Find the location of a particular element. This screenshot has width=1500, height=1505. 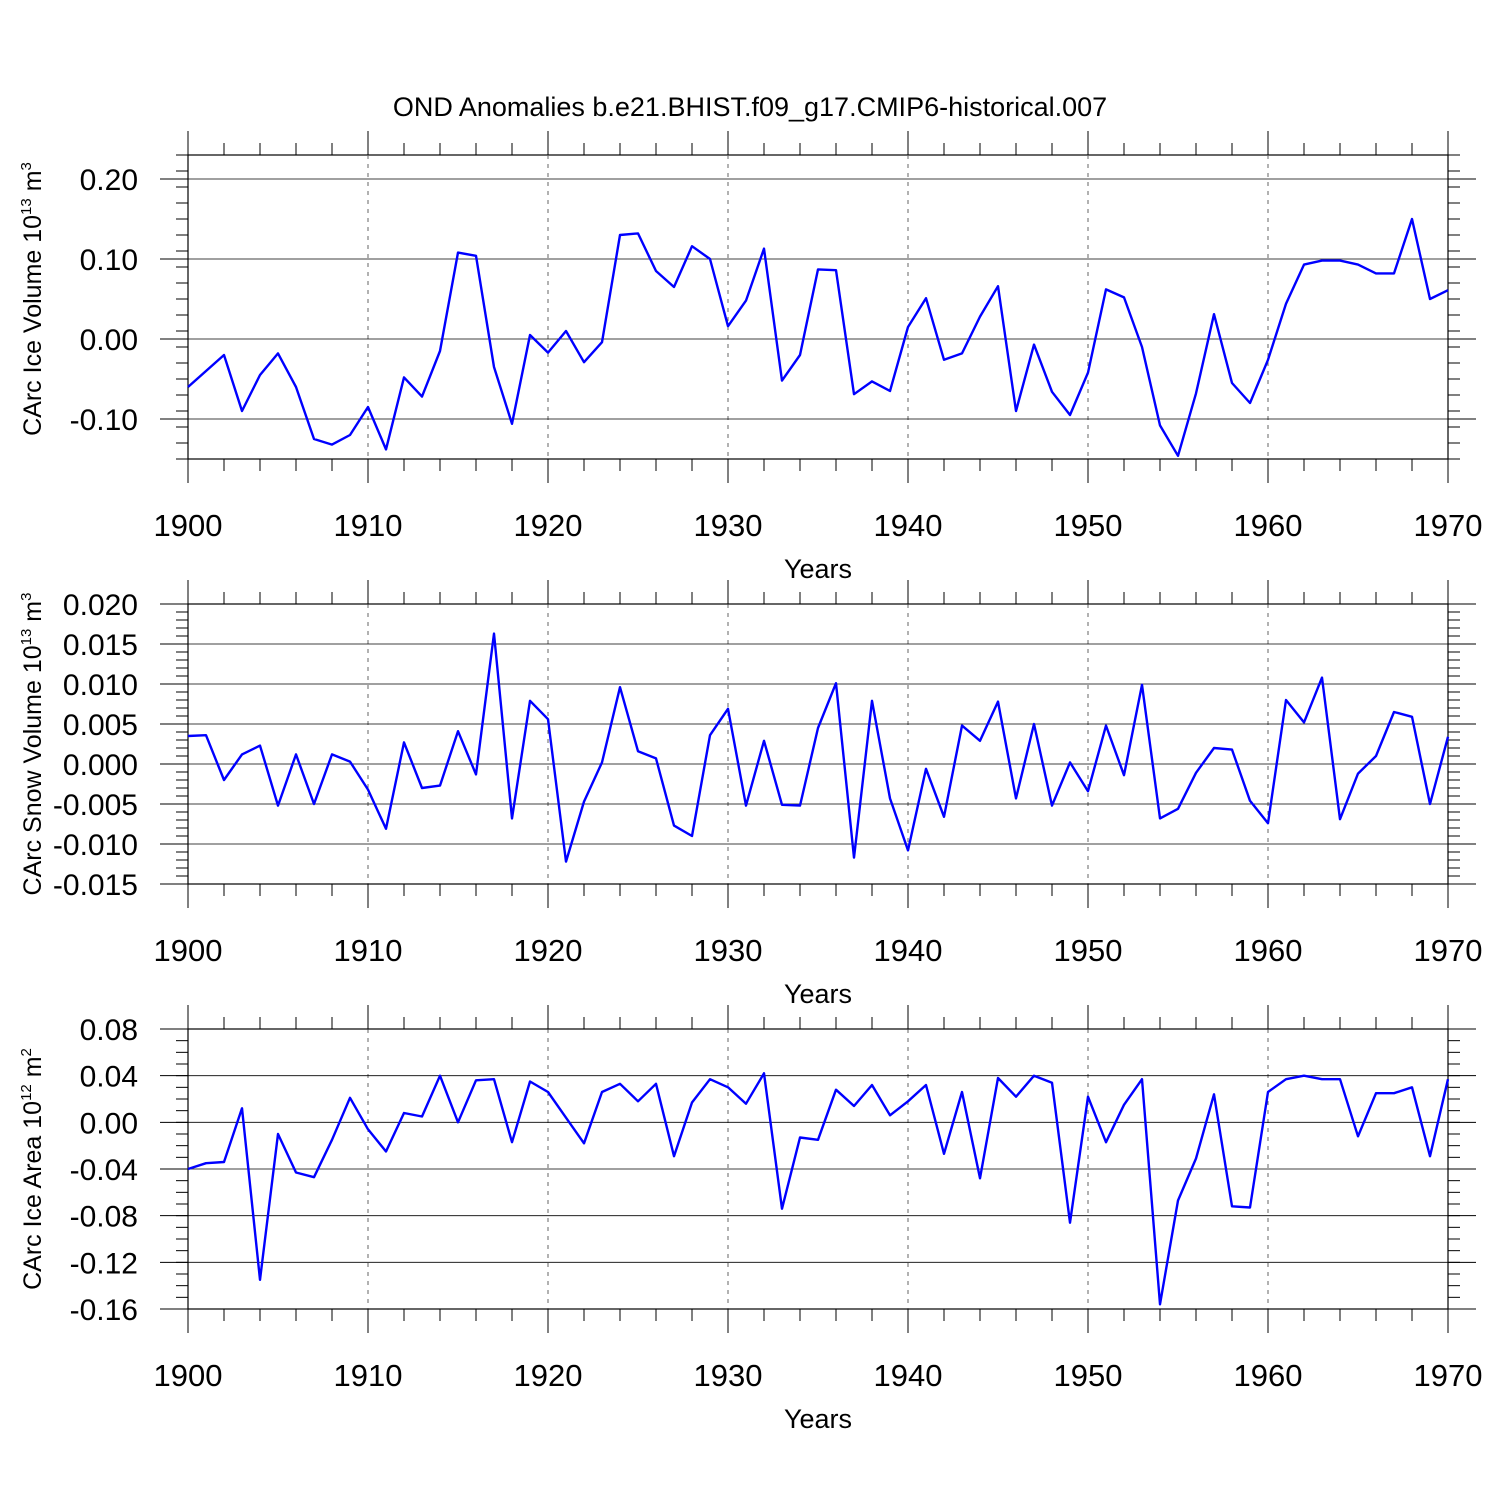

y-tick-label: 0.04 is located at coordinates (109, 1077).